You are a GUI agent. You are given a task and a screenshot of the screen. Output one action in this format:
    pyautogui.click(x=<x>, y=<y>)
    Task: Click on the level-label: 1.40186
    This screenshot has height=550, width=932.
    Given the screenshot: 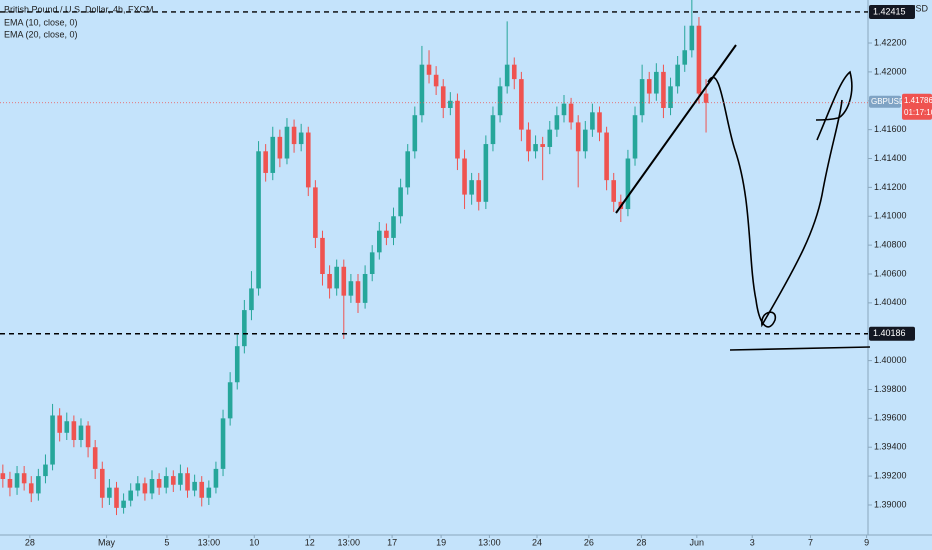 What is the action you would take?
    pyautogui.click(x=889, y=333)
    